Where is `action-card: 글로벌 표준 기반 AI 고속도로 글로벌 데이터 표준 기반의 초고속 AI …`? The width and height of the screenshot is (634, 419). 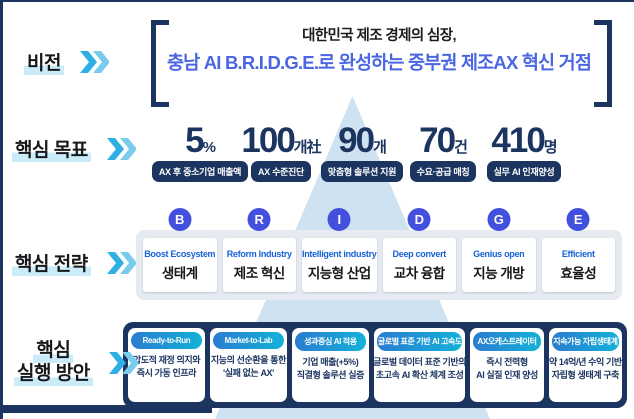 action-card: 글로벌 표준 기반 AI 고속도로 글로벌 데이터 표준 기반의 초고속 AI … is located at coordinates (420, 365).